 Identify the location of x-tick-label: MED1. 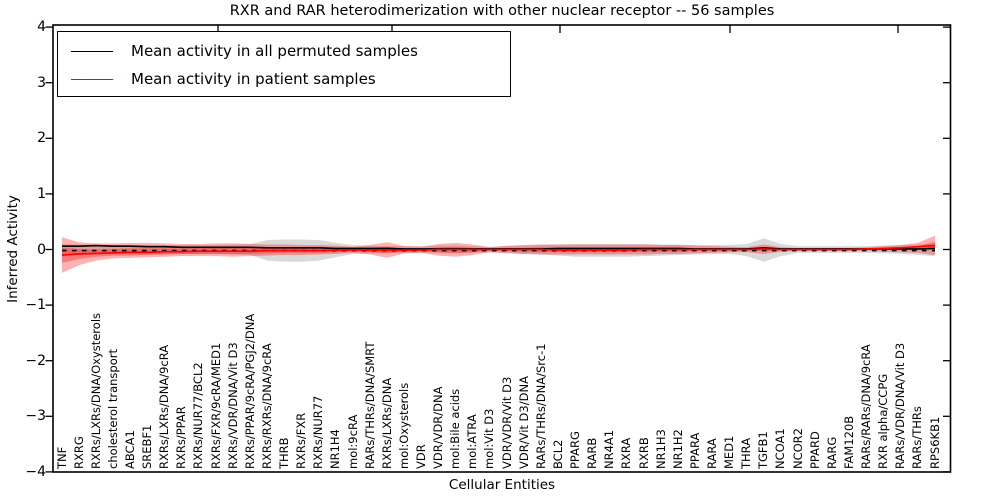
(729, 452).